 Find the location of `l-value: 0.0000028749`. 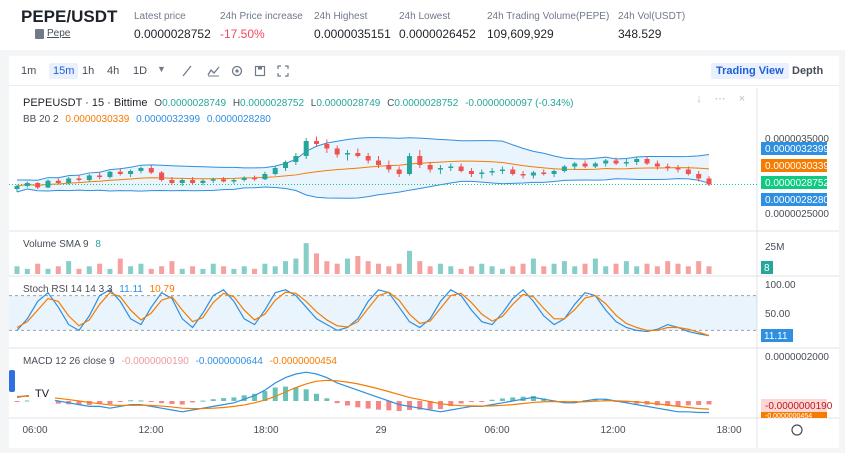

l-value: 0.0000028749 is located at coordinates (348, 103).